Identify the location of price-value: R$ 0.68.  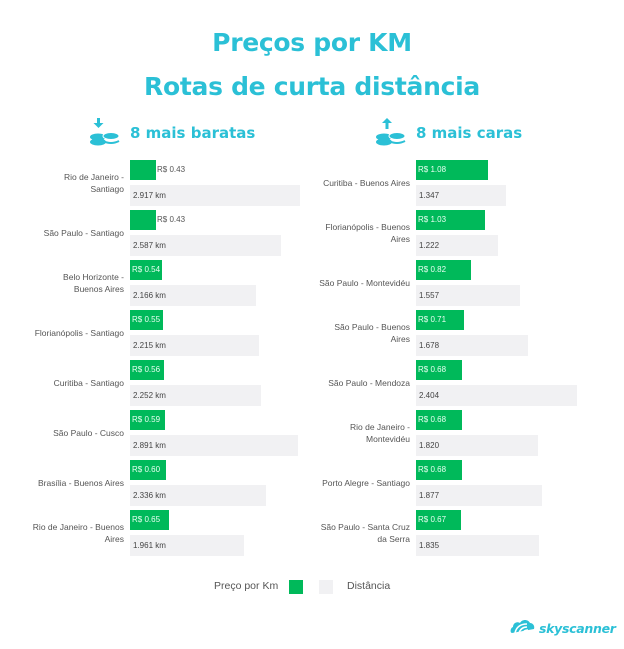
(432, 469).